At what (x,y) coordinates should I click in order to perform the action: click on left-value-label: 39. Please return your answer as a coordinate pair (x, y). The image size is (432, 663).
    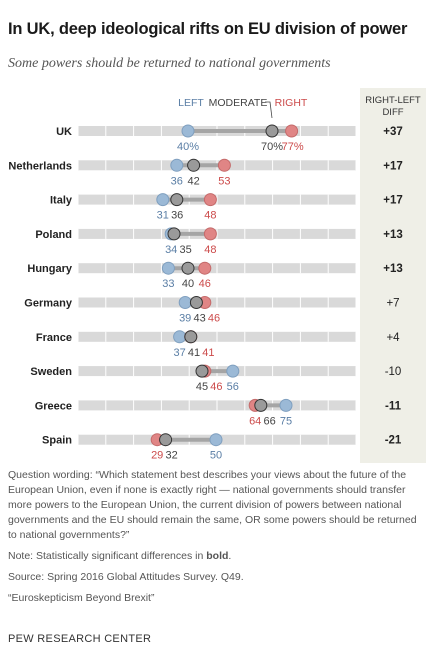
    Looking at the image, I should click on (185, 319).